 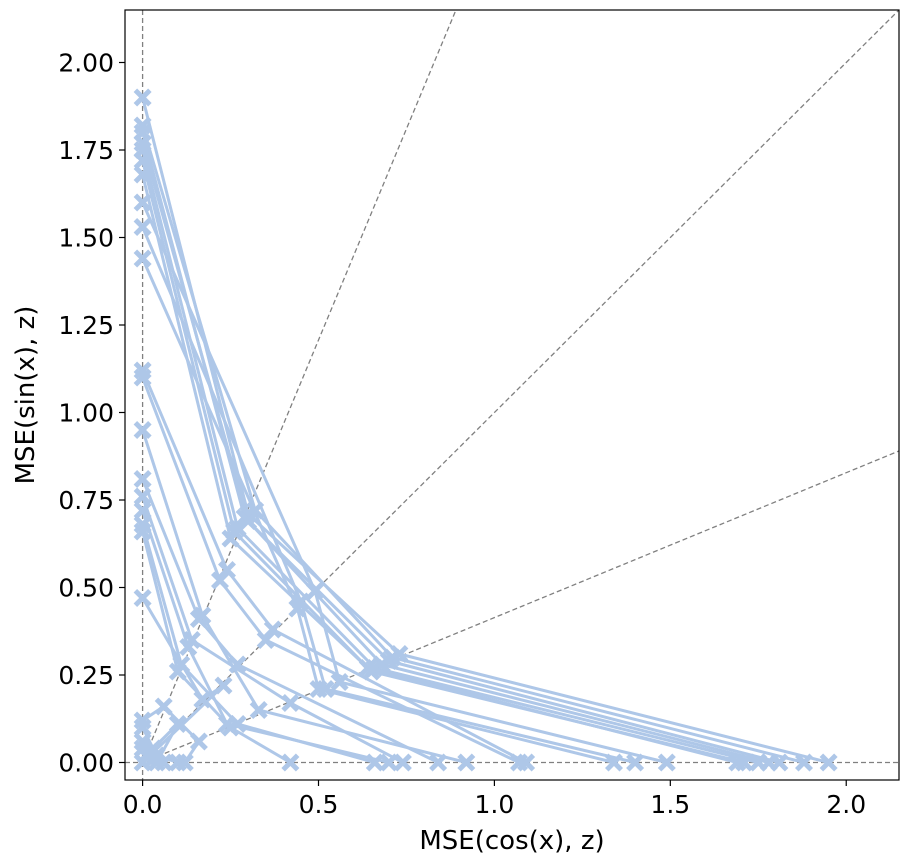 I want to click on y-axis-label: MSE(sin(x), z), so click(x=26, y=395).